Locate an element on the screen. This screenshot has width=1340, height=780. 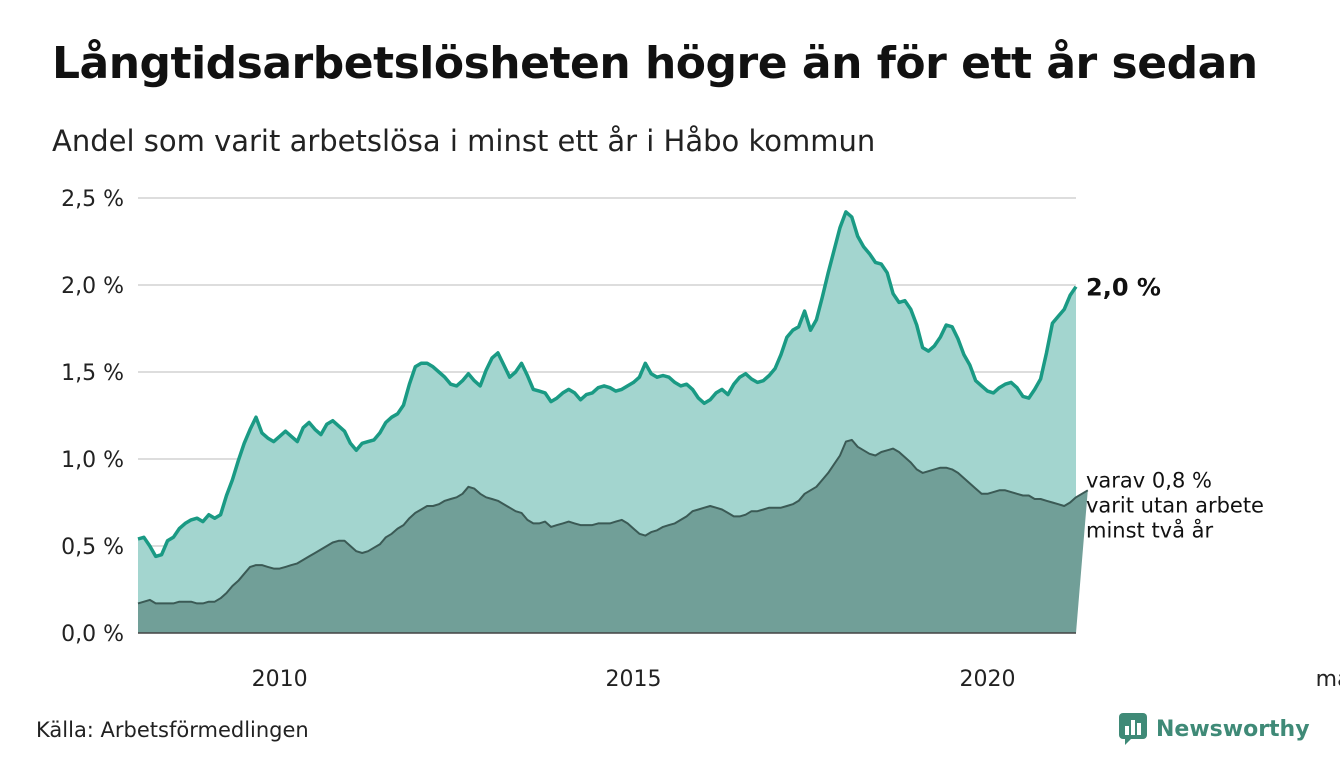
end-value-label: 2,0 % is located at coordinates (1123, 288).